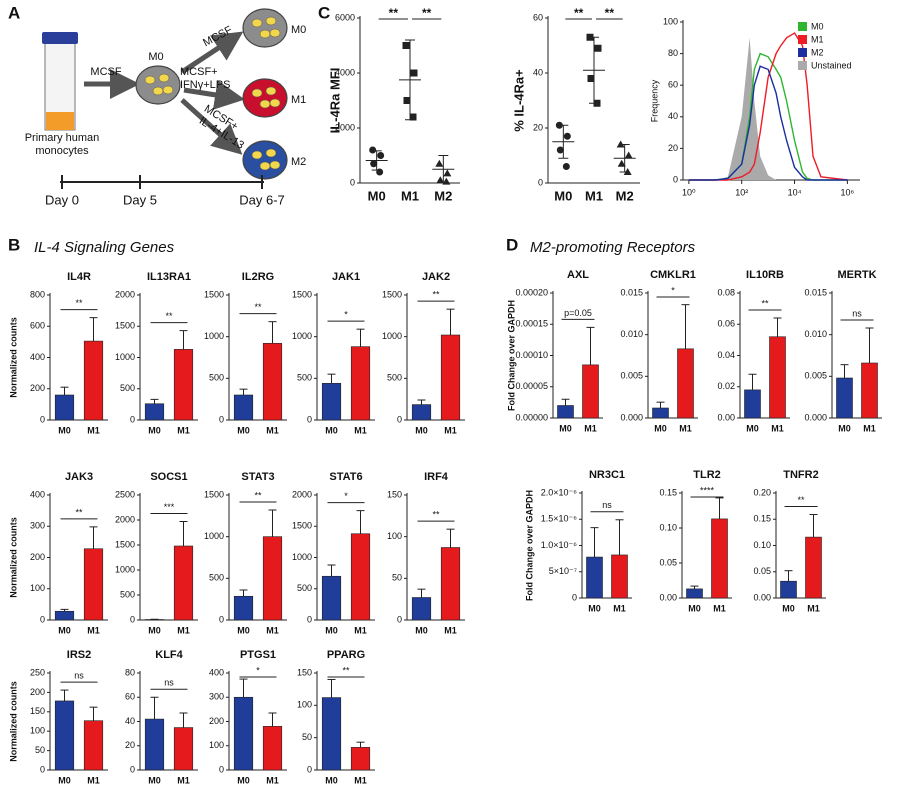  Describe the element at coordinates (257, 477) in the screenshot. I see `chart-title: STAT3` at that location.